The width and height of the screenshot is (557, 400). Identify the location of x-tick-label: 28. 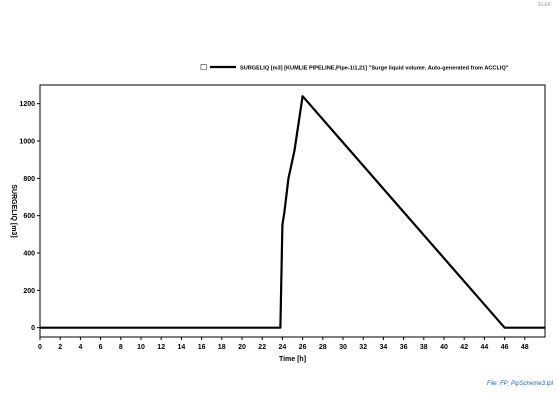
(323, 347).